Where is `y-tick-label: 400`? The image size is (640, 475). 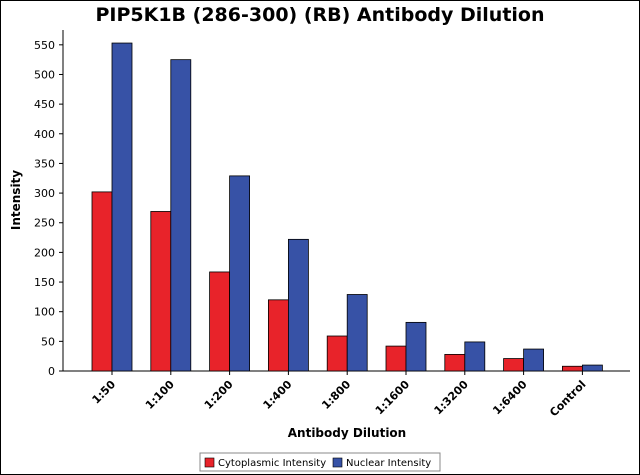 y-tick-label: 400 is located at coordinates (44, 134).